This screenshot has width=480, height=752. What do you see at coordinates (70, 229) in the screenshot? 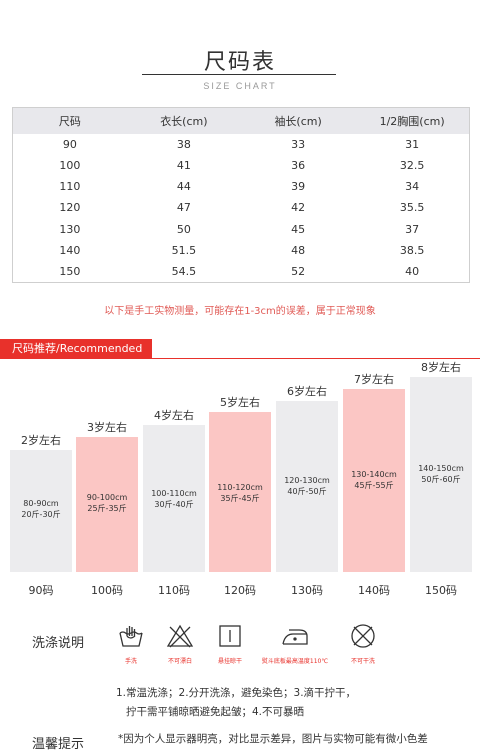
I see `table-cell: 130` at bounding box center [70, 229].